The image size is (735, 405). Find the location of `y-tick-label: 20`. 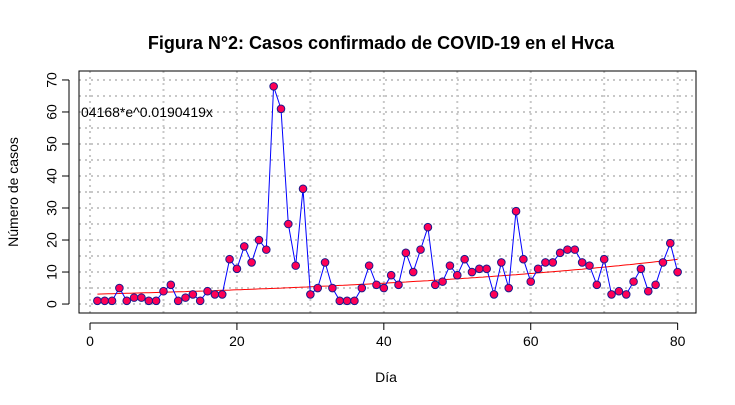

y-tick-label: 20 is located at coordinates (52, 240).